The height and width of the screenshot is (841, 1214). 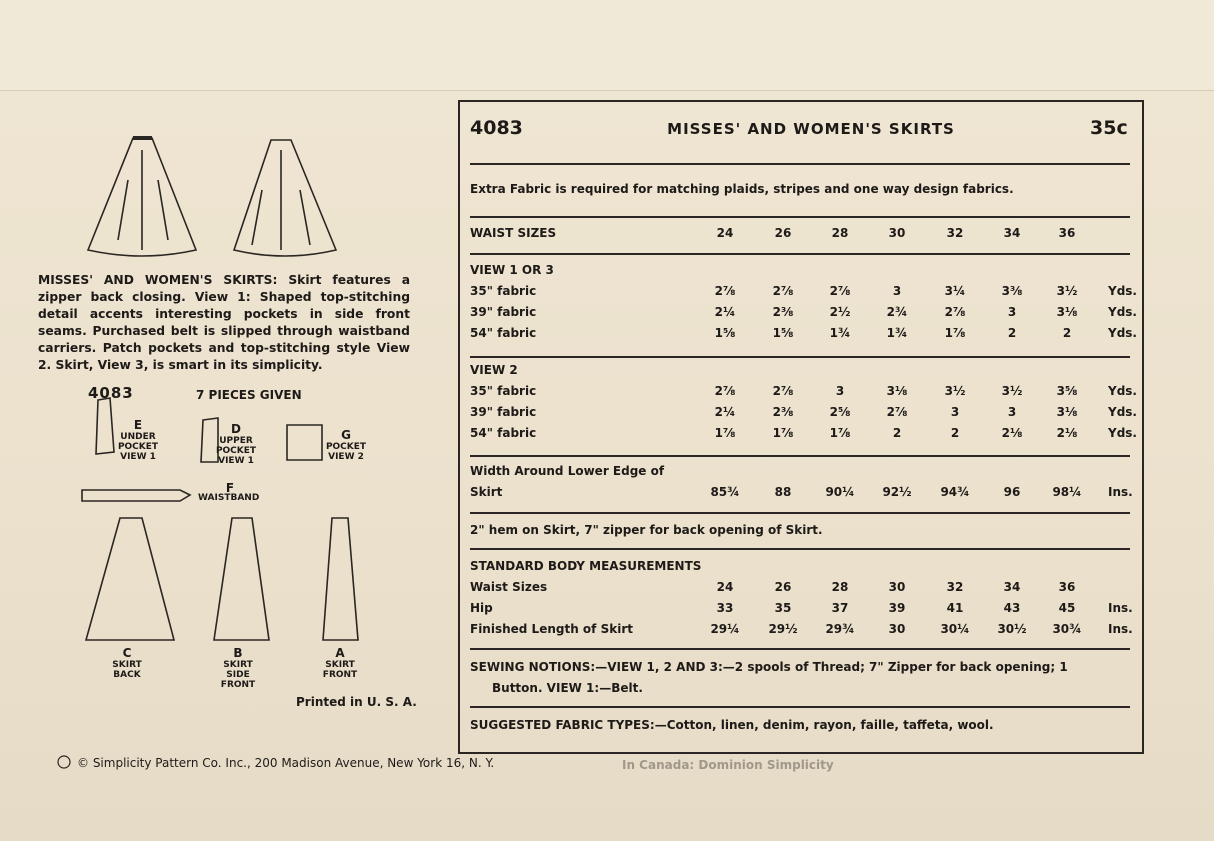 I want to click on piece-b, so click(x=241, y=579).